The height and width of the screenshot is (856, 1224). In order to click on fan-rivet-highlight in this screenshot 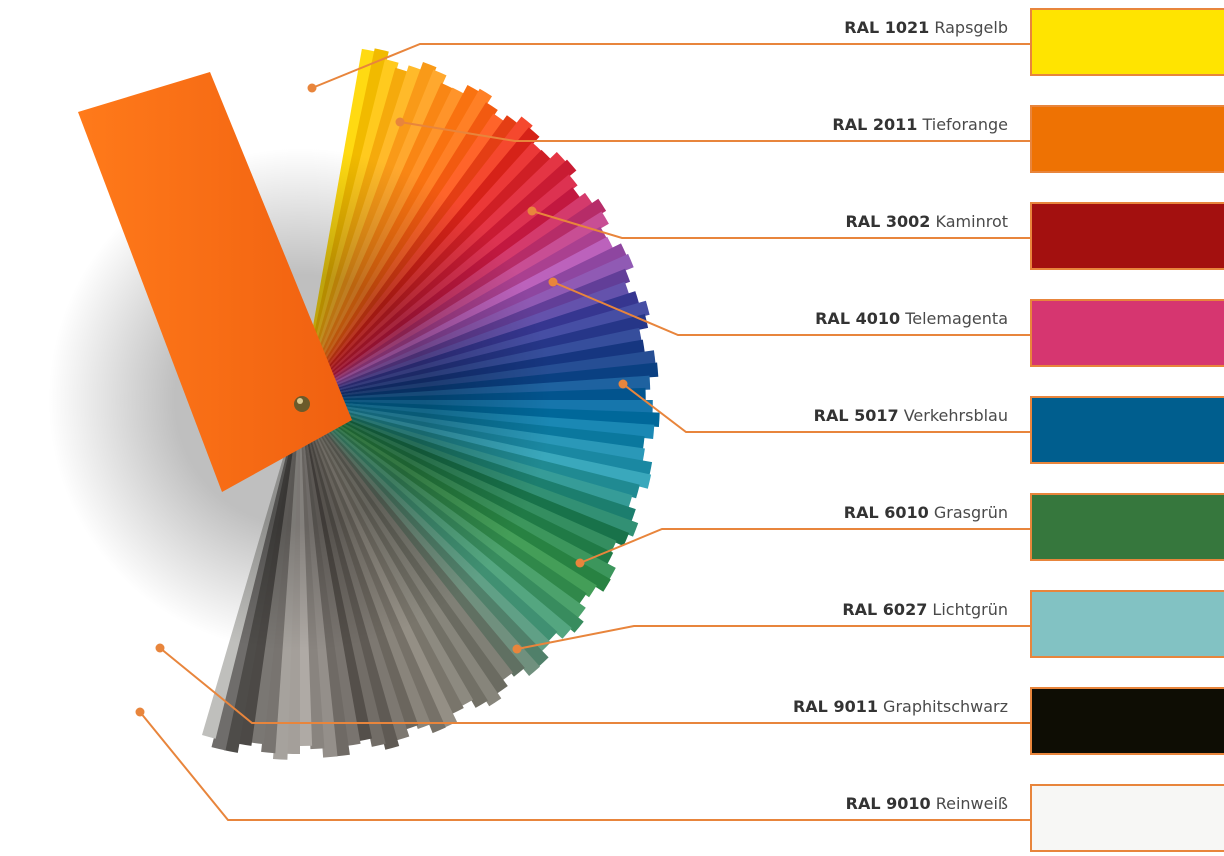, I will do `click(300, 401)`.